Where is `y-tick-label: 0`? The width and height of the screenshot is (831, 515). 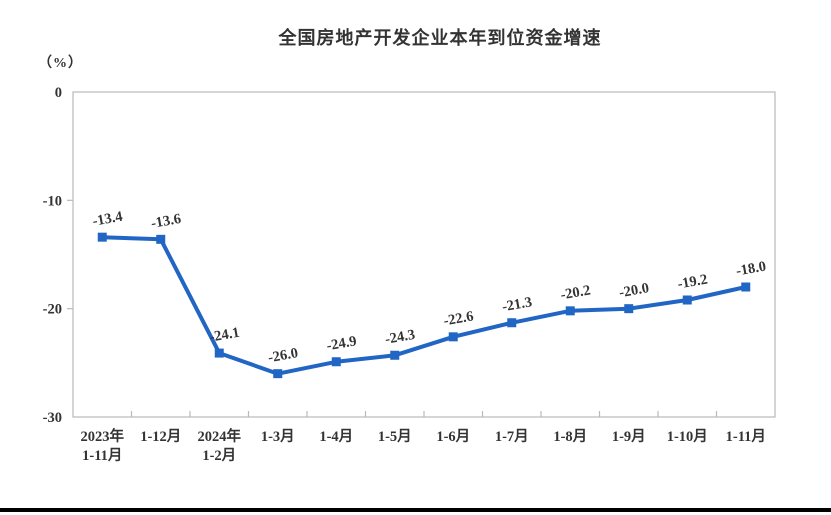
y-tick-label: 0 is located at coordinates (58, 93).